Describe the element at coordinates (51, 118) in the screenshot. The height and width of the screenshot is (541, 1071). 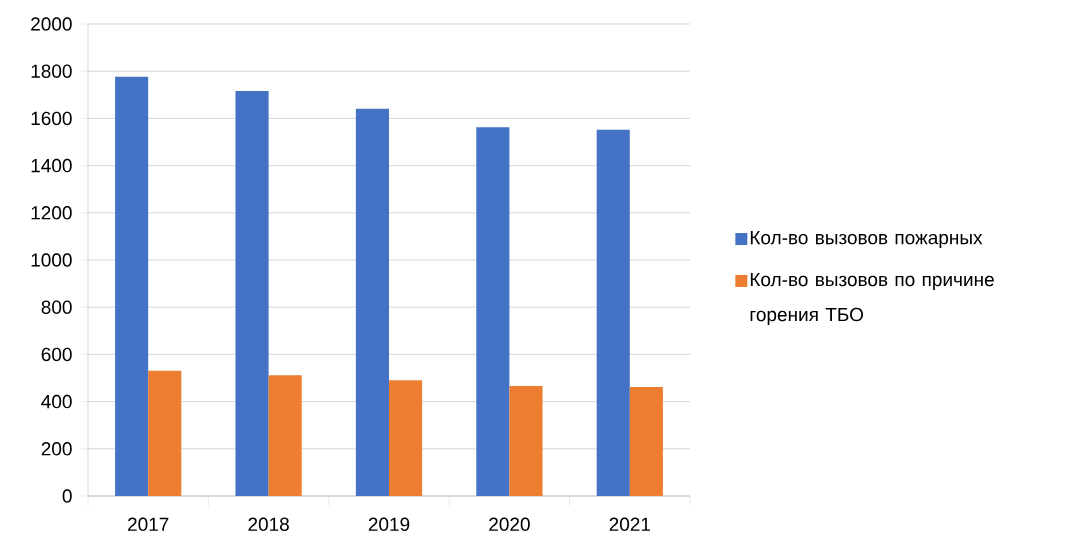
I see `y-tick-label: 1600` at that location.